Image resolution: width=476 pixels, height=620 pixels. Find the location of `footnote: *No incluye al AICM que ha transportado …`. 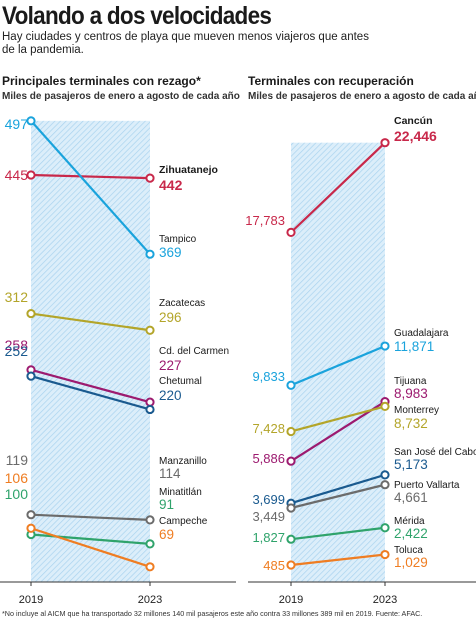

footnote: *No incluye al AICM que ha transportado … is located at coordinates (212, 613).